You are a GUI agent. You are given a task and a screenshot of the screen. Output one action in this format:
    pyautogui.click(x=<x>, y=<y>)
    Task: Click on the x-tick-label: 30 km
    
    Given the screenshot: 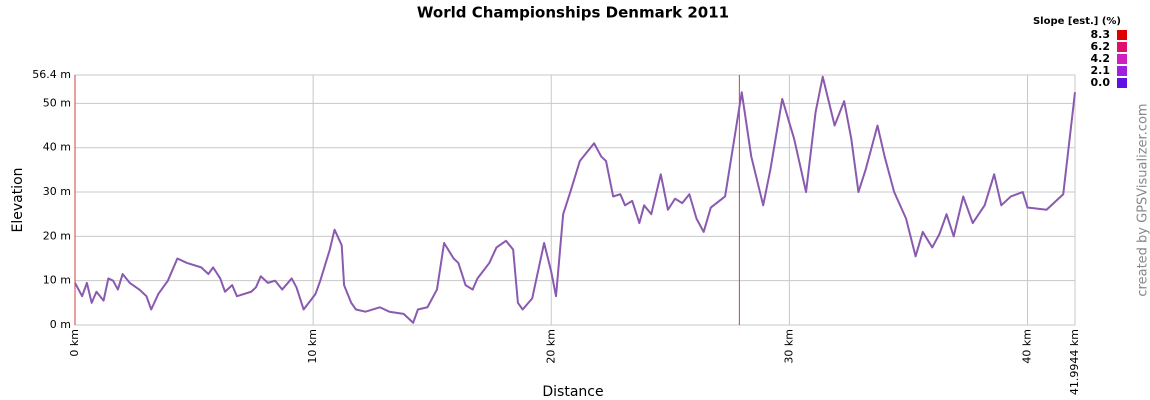 What is the action you would take?
    pyautogui.click(x=788, y=346)
    